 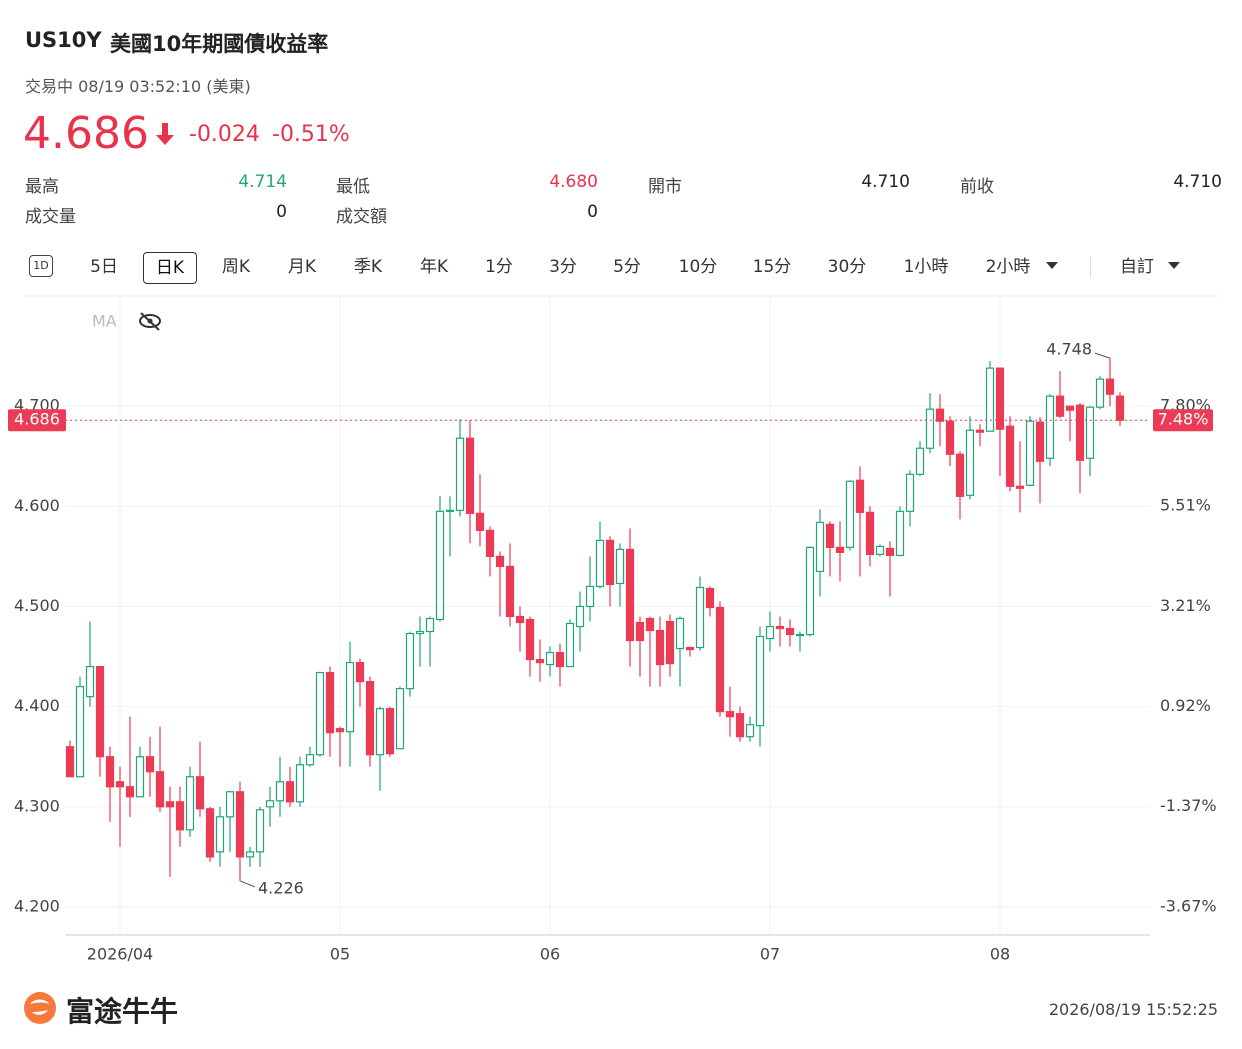 I want to click on annotation: 4.226, so click(x=281, y=887).